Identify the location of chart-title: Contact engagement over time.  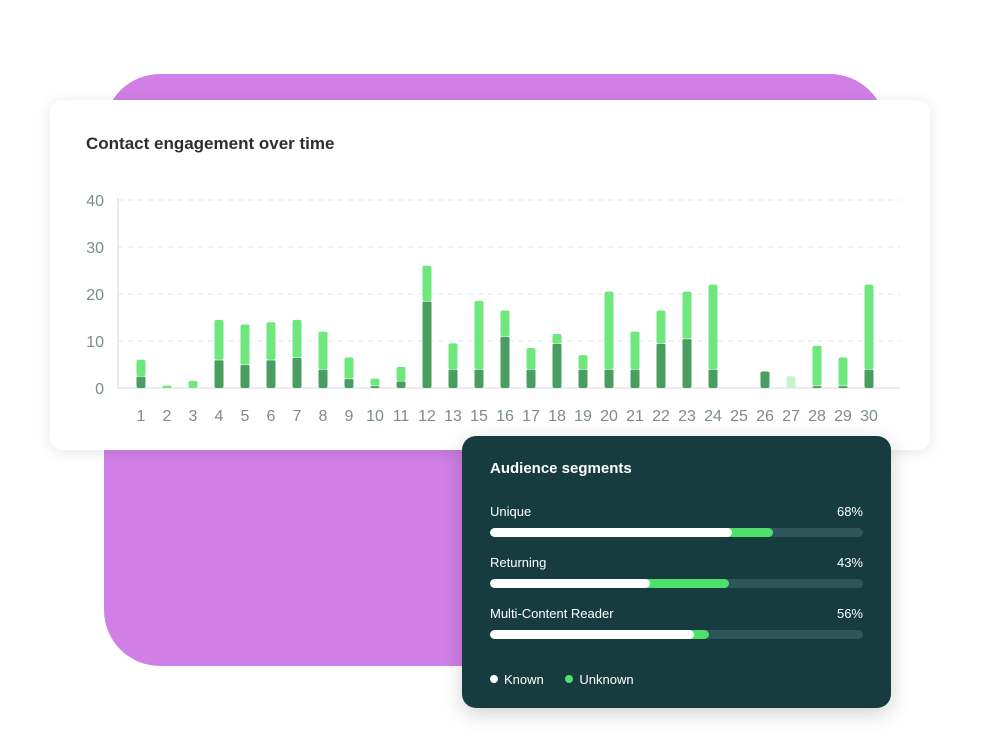
(210, 143).